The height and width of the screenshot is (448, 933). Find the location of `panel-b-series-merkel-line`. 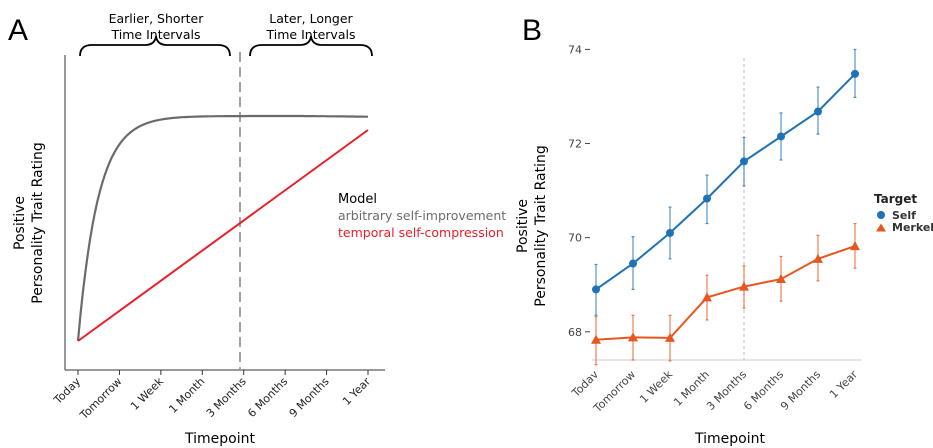

panel-b-series-merkel-line is located at coordinates (725, 293).